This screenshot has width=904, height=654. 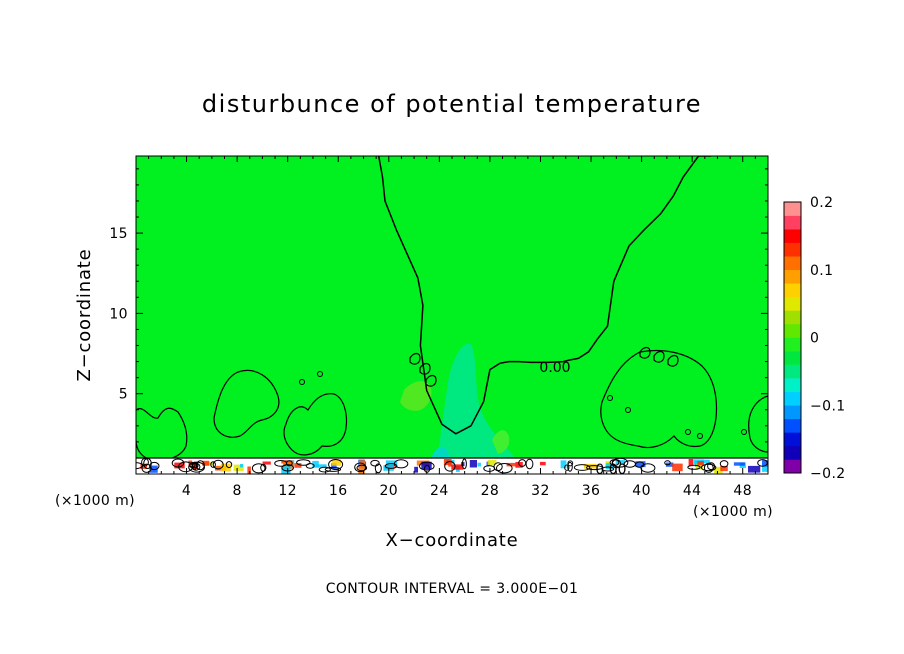 What do you see at coordinates (439, 491) in the screenshot?
I see `x-tick-label: 24` at bounding box center [439, 491].